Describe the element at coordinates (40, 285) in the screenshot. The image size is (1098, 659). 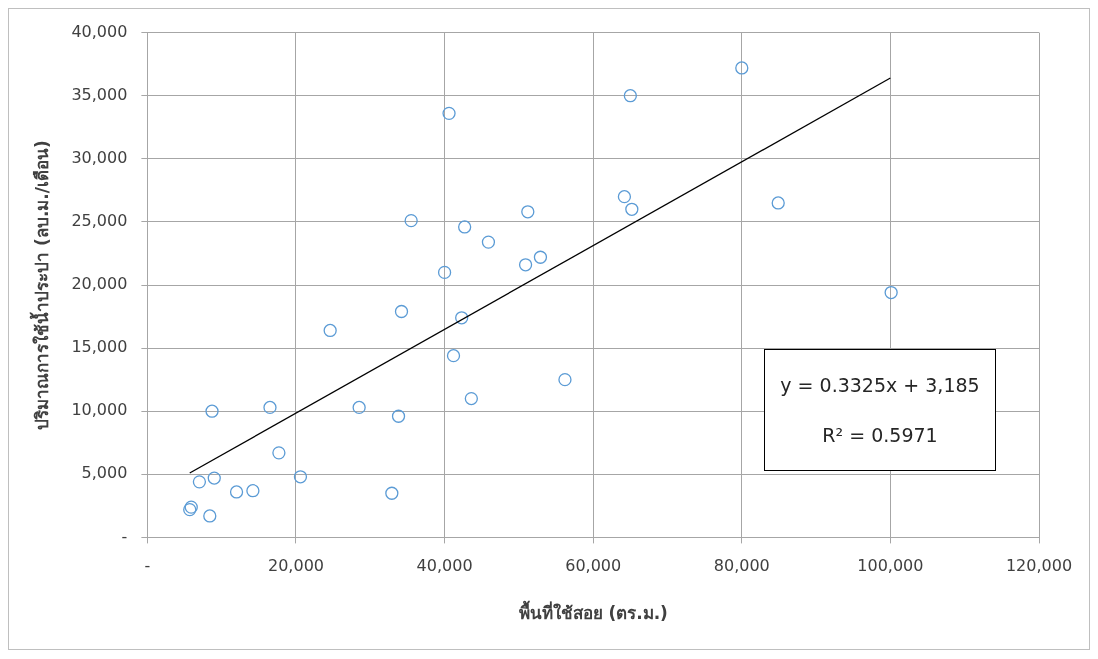
I see `y-axis-title: ปริมาณการใช้น้ำประปา (ลบ.ม./เดือน)` at that location.